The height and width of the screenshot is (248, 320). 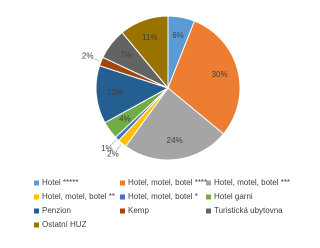 I want to click on legend-label: Ostatní HUZ, so click(x=64, y=224).